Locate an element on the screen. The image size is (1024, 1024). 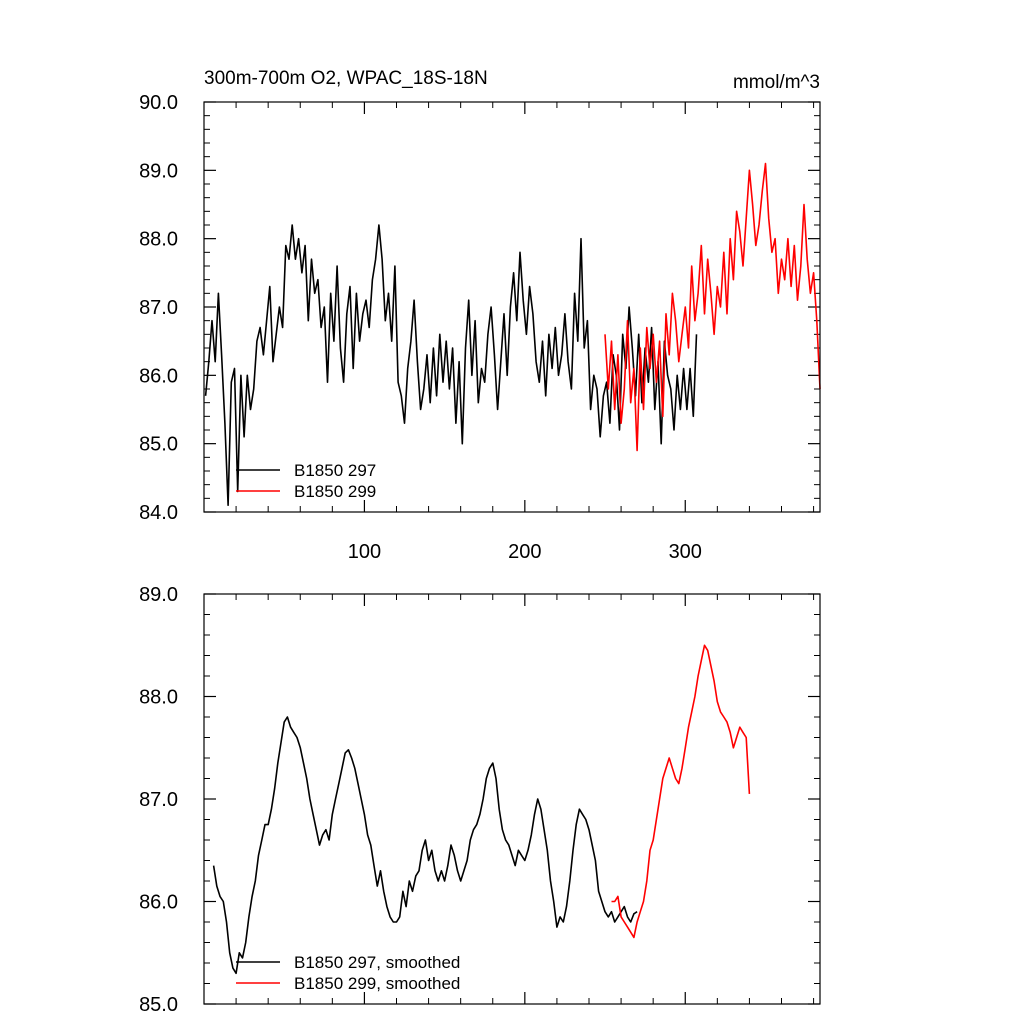
bottom-ytick-label: 87.0 is located at coordinates (158, 800).